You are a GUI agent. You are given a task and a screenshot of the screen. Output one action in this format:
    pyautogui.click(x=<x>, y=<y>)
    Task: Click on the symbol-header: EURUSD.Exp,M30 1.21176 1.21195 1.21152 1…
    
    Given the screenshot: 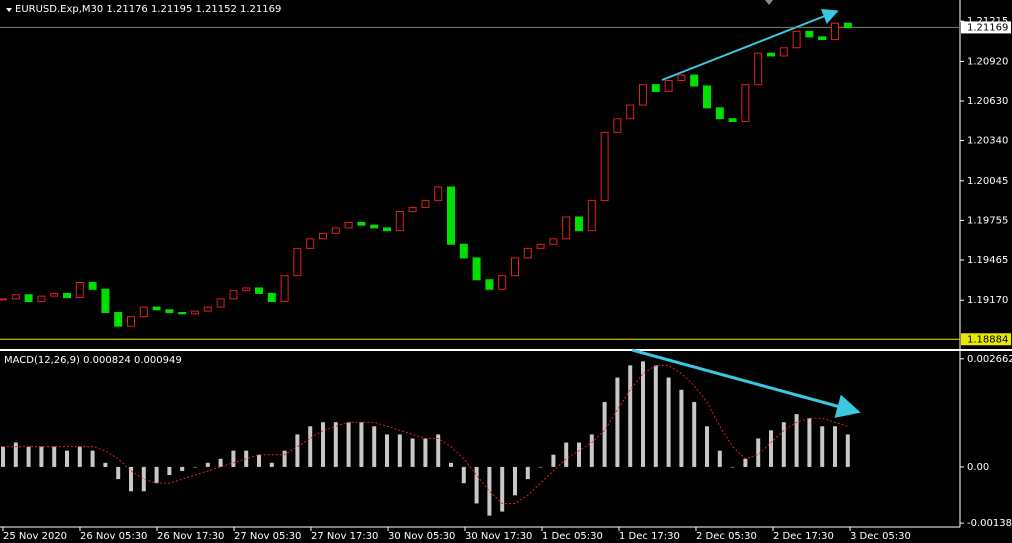 What is the action you would take?
    pyautogui.click(x=148, y=9)
    